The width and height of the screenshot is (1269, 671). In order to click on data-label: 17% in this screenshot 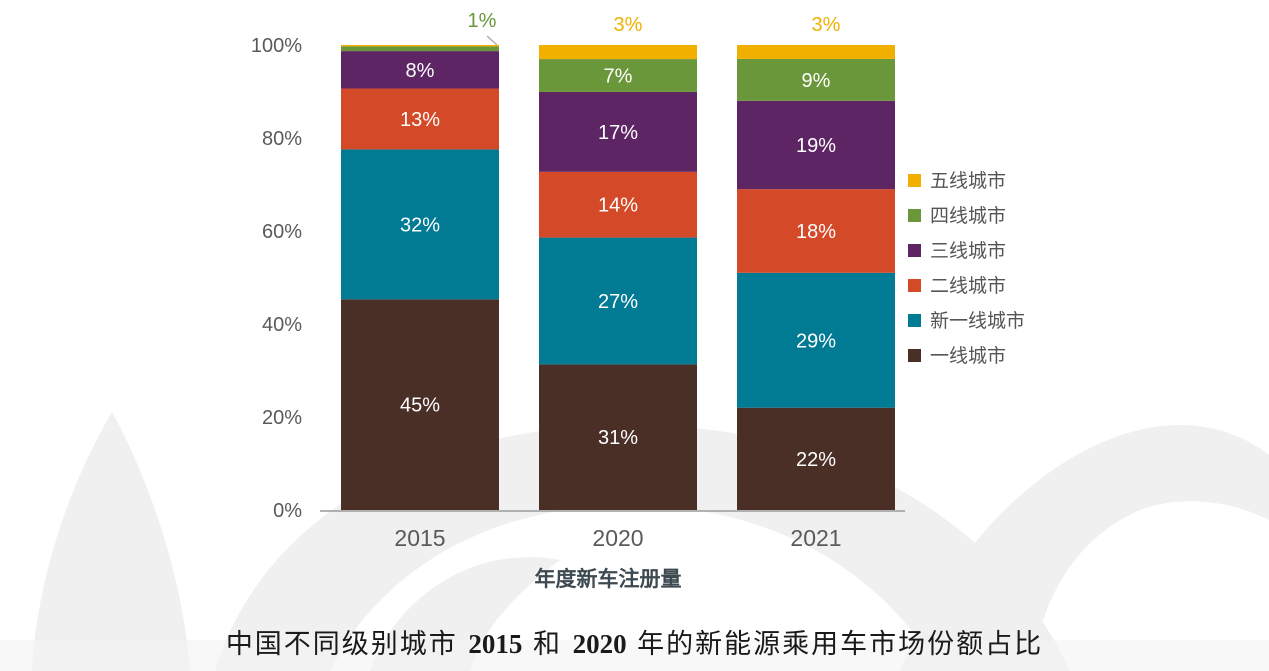, I will do `click(618, 133)`.